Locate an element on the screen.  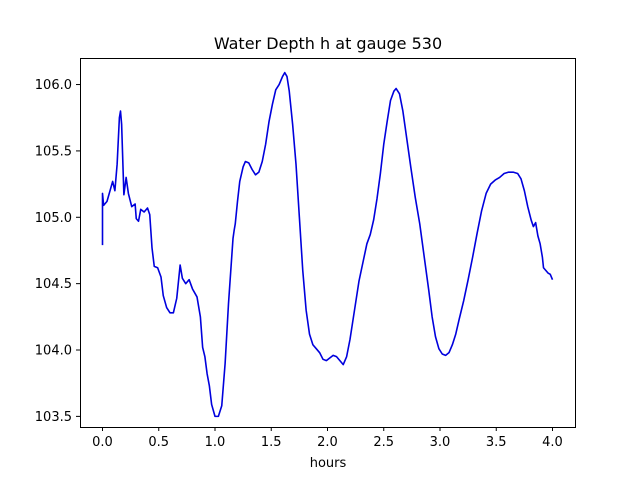
chart-title: Water Depth h at gauge 530 is located at coordinates (328, 43).